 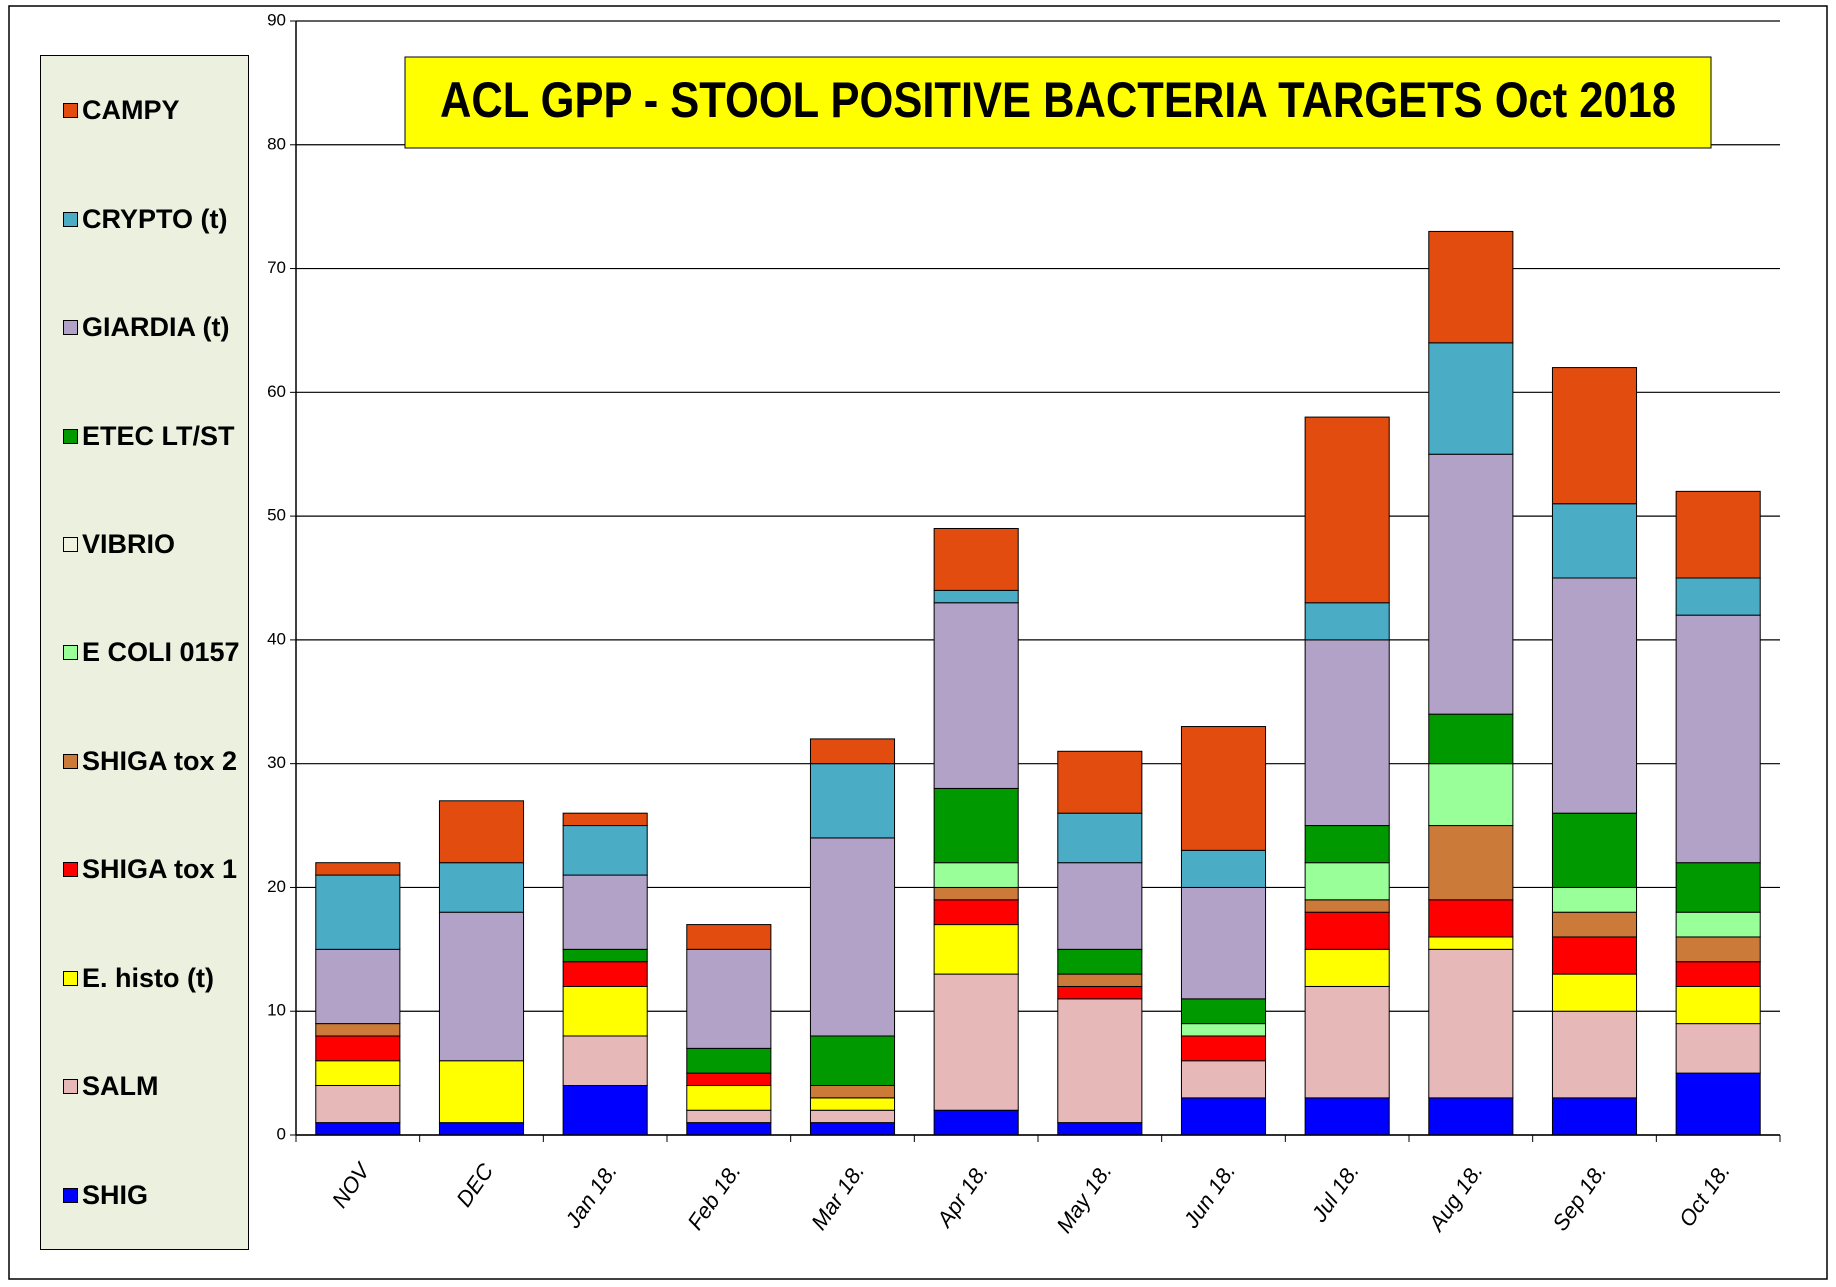 What do you see at coordinates (153, 327) in the screenshot?
I see `legend-item: GIARDIA (t)` at bounding box center [153, 327].